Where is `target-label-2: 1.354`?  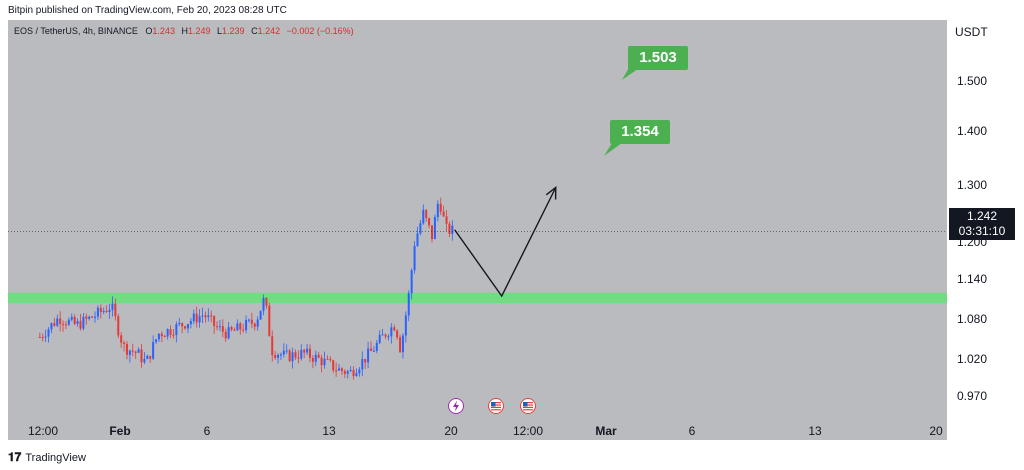 target-label-2: 1.354 is located at coordinates (640, 132).